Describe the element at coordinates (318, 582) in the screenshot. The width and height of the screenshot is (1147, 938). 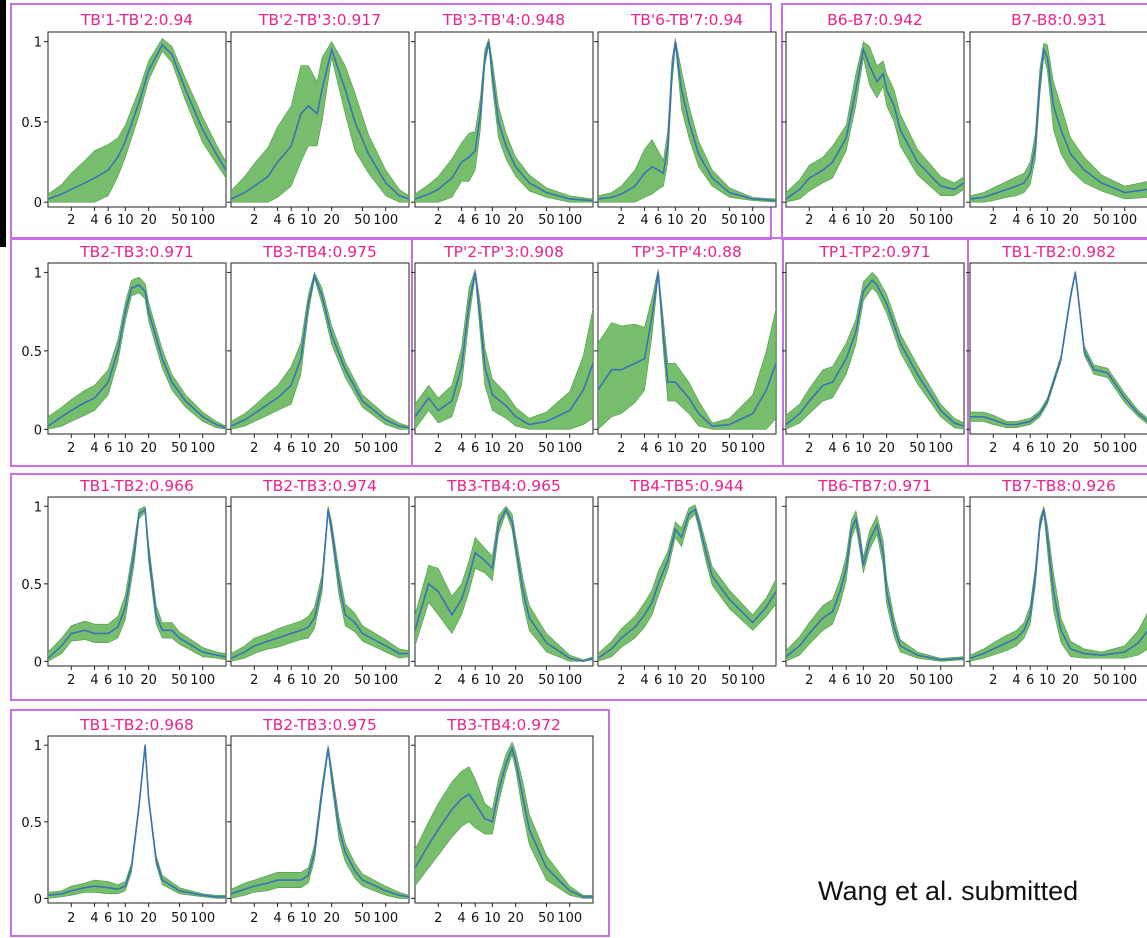
I see `subplot: TB2-TB3:0.974 2 4 6 10 20 50 100` at that location.